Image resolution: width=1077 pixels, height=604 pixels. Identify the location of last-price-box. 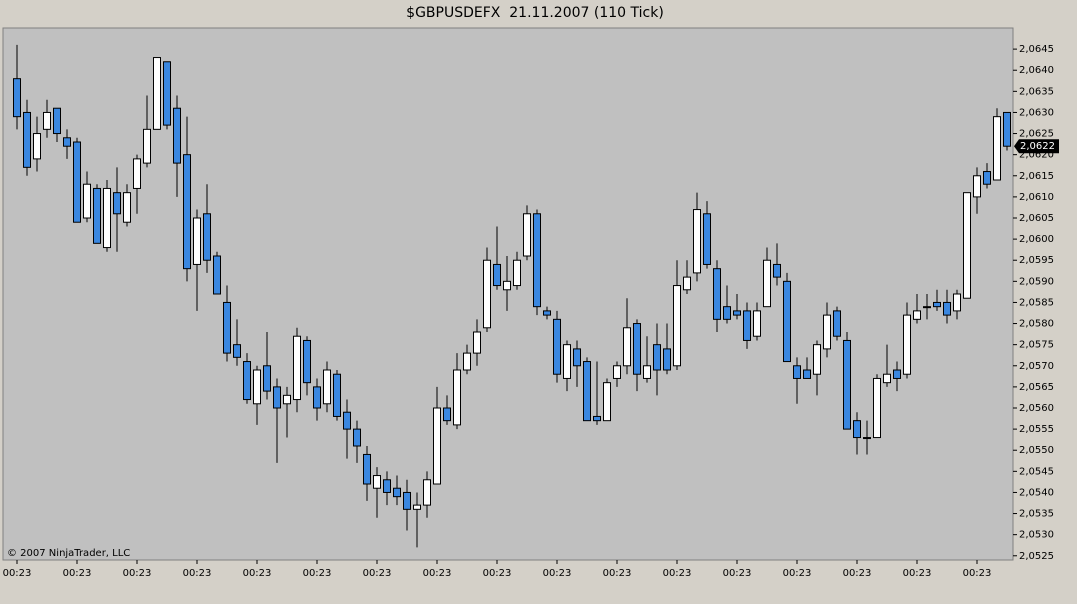
(1036, 146).